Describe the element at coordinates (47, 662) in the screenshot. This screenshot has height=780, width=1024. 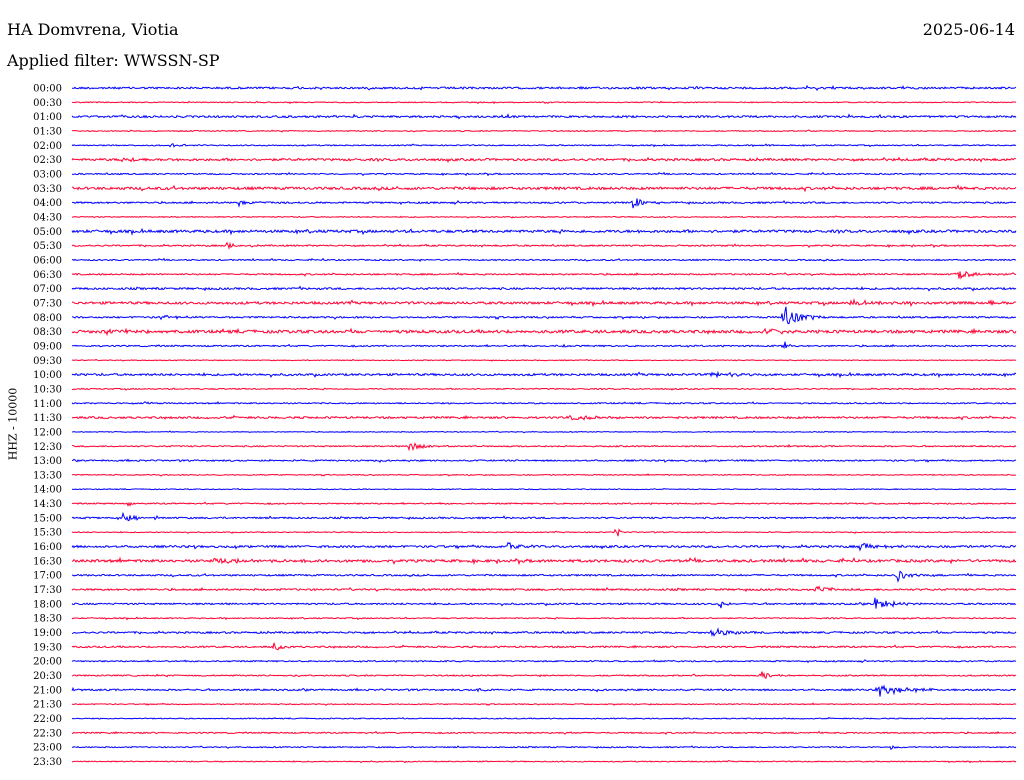
I see `time-tick-label: 20:00` at that location.